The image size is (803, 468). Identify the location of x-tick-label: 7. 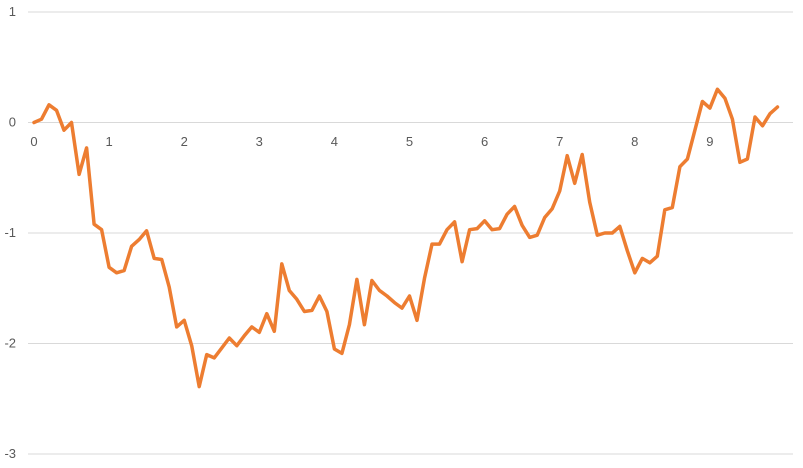
(559, 141).